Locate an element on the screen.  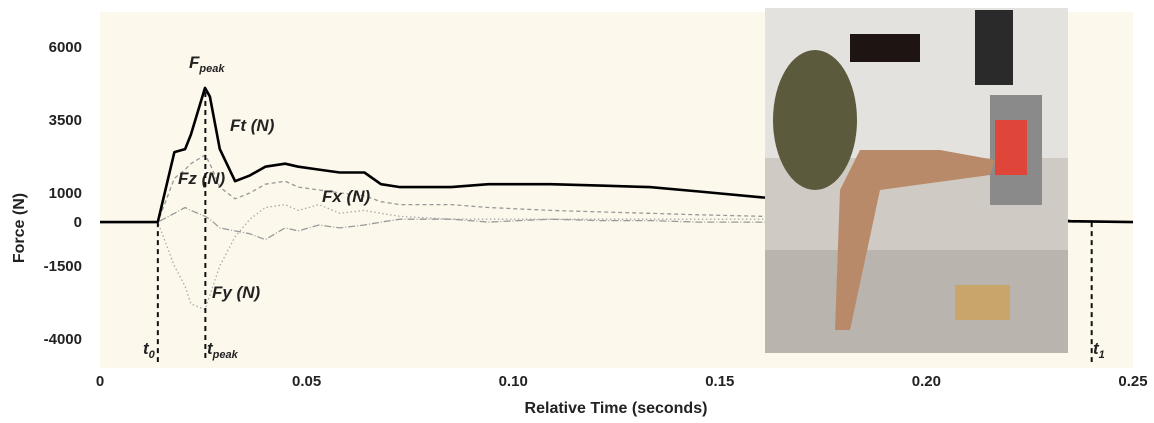
x-tick-label: 0.05 is located at coordinates (306, 381).